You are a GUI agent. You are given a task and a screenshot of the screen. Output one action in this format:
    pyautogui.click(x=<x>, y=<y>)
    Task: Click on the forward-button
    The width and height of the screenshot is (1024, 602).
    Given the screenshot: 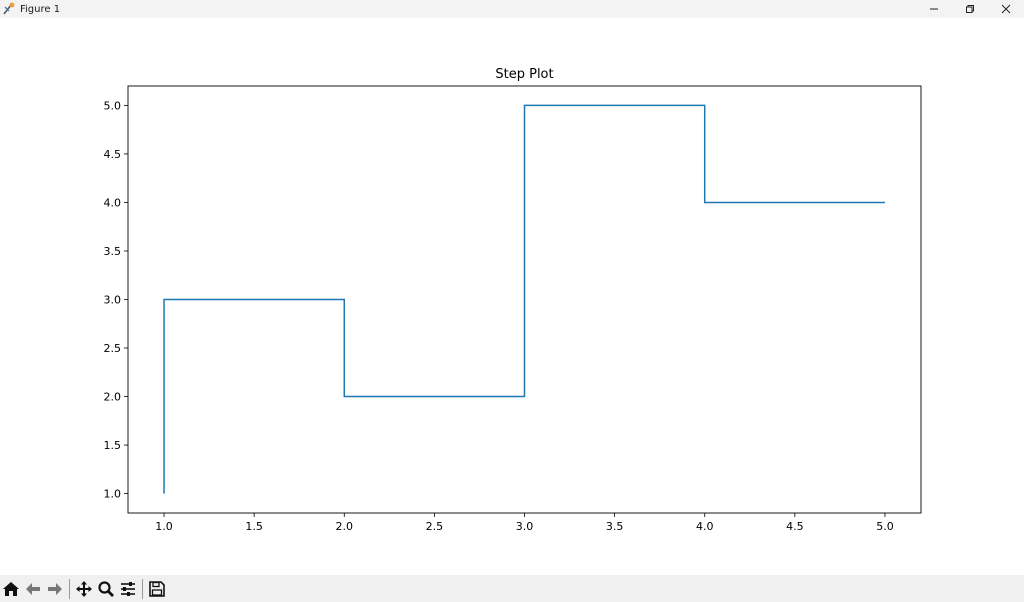 What is the action you would take?
    pyautogui.click(x=55, y=589)
    